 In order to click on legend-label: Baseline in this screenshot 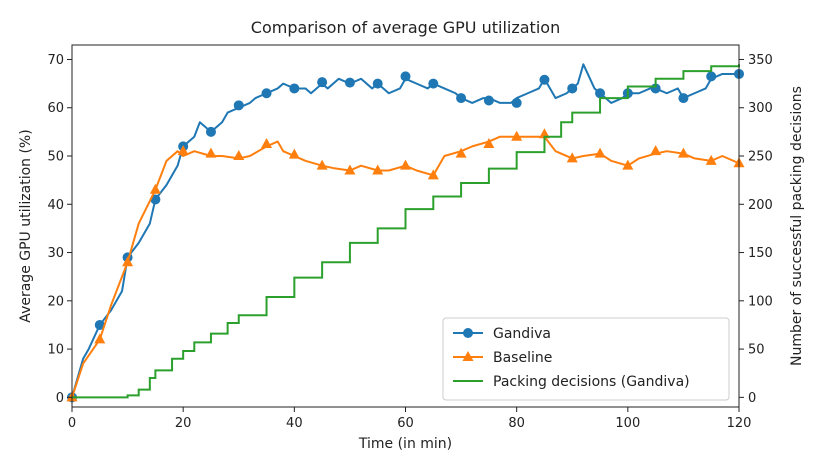, I will do `click(522, 358)`.